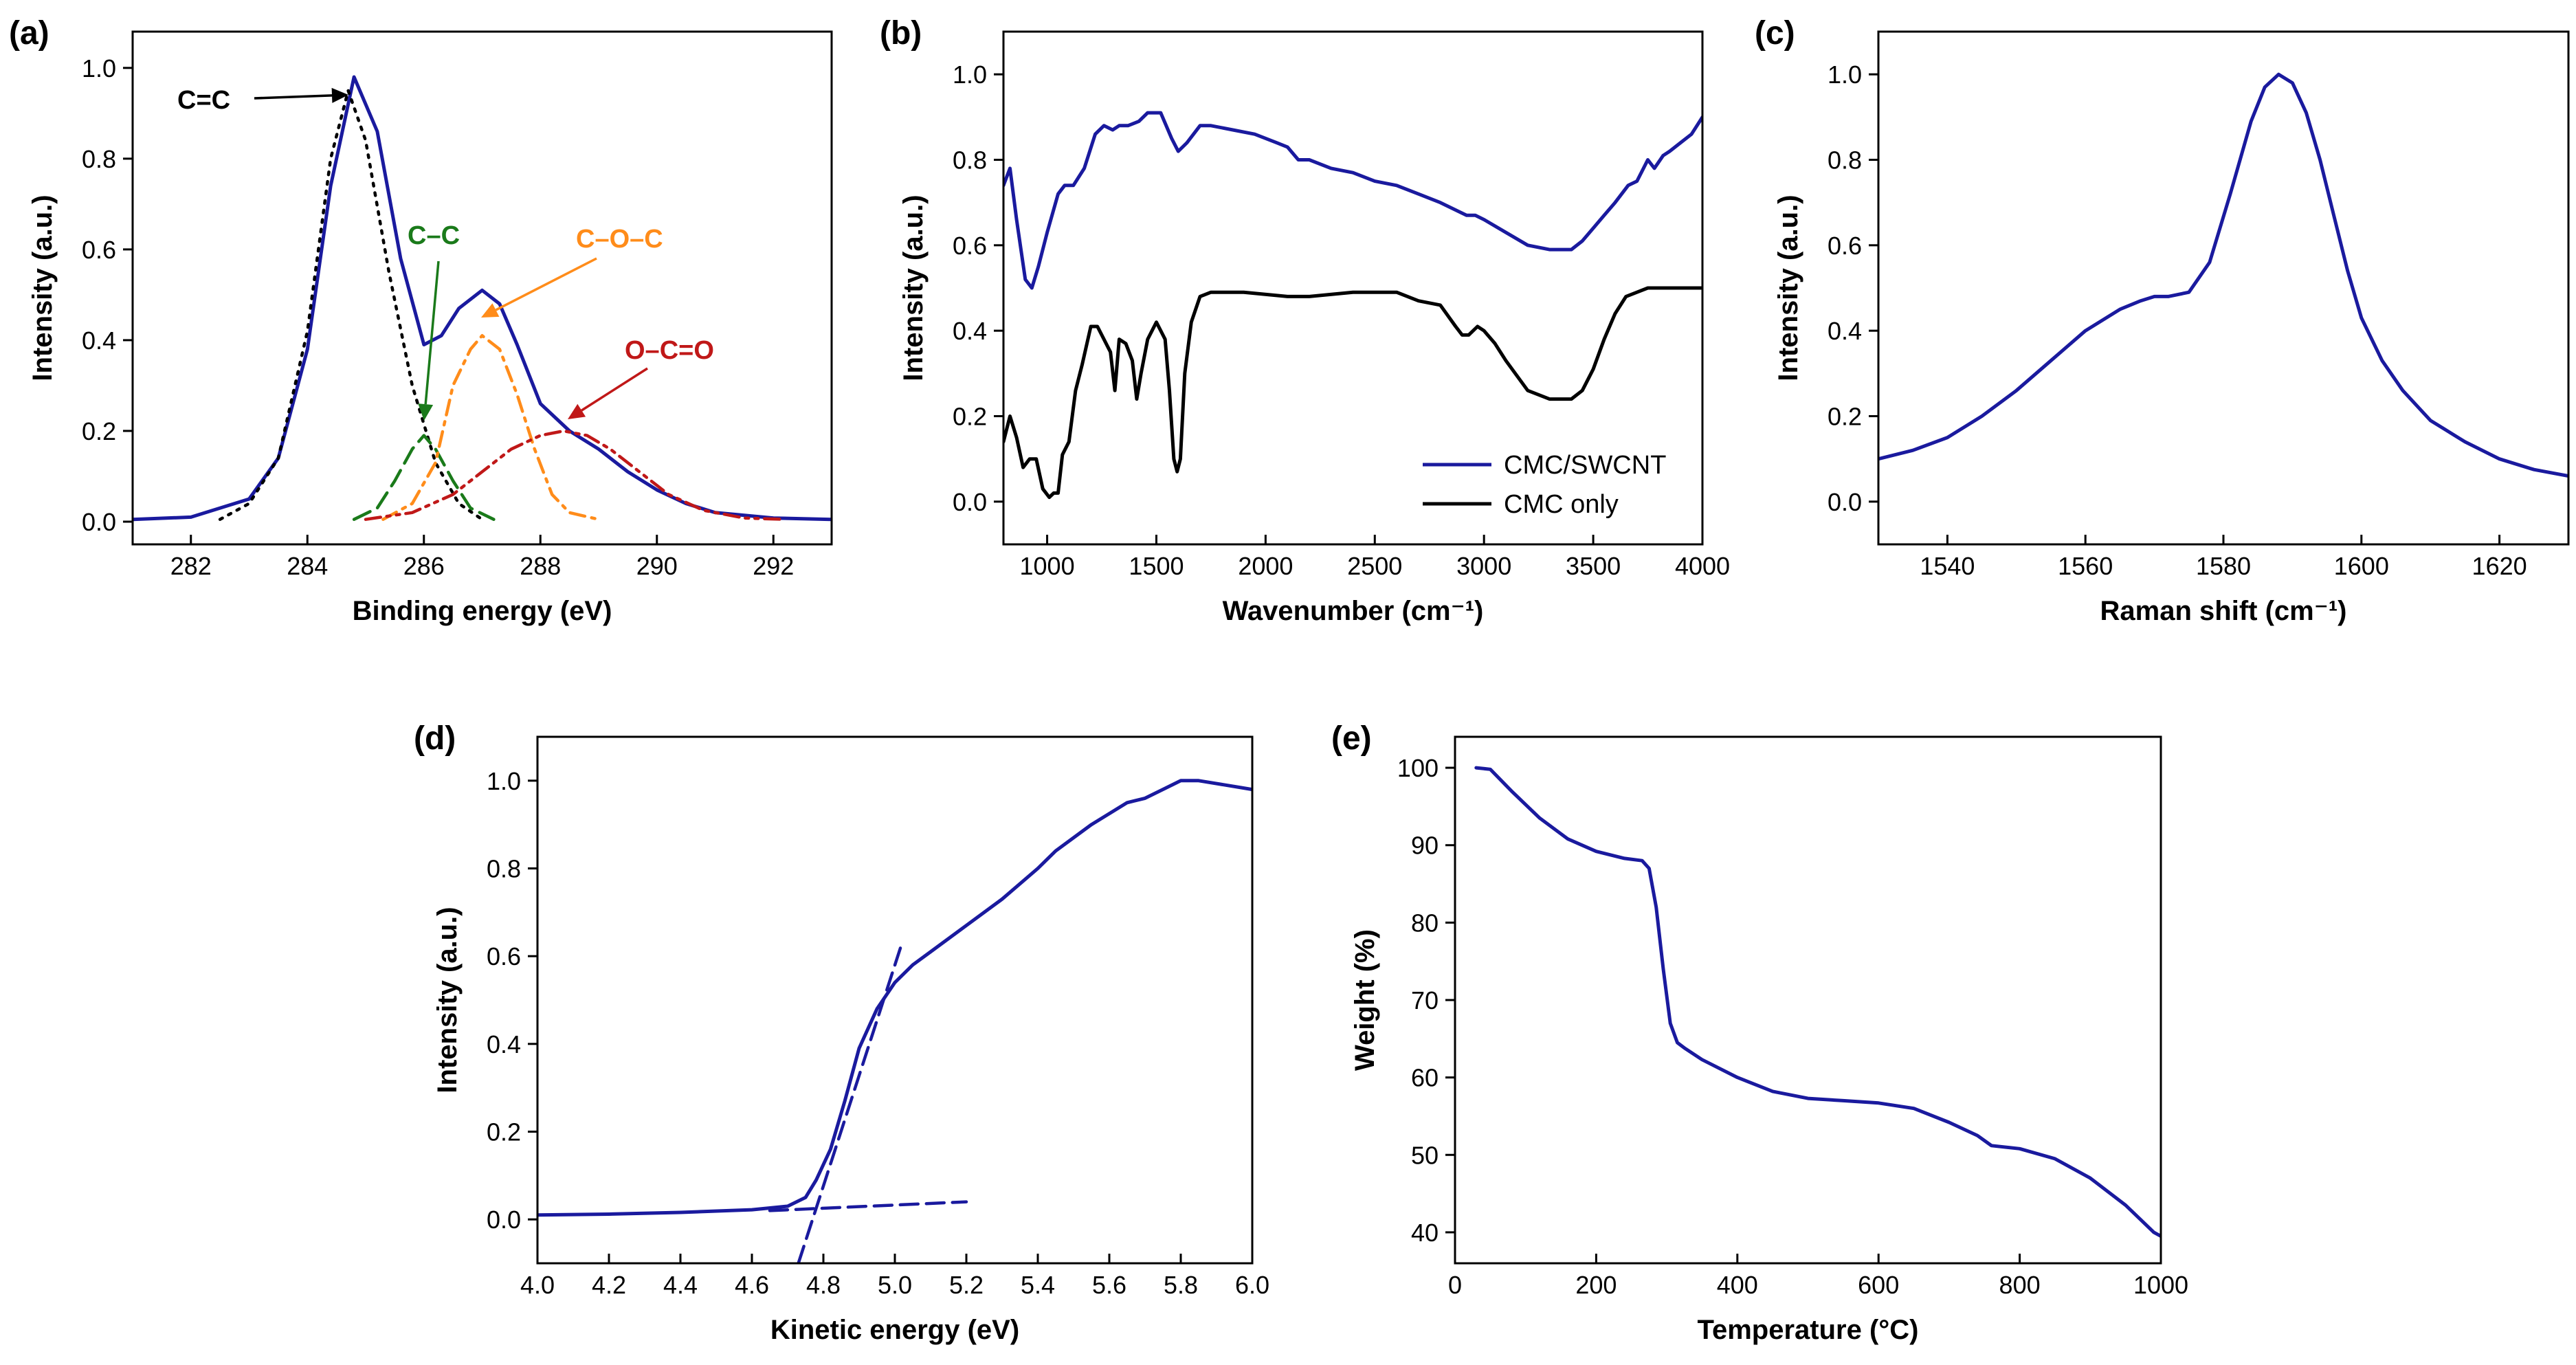 This screenshot has height=1365, width=2576. What do you see at coordinates (1038, 1285) in the screenshot?
I see `x-tick-label: 5.4` at bounding box center [1038, 1285].